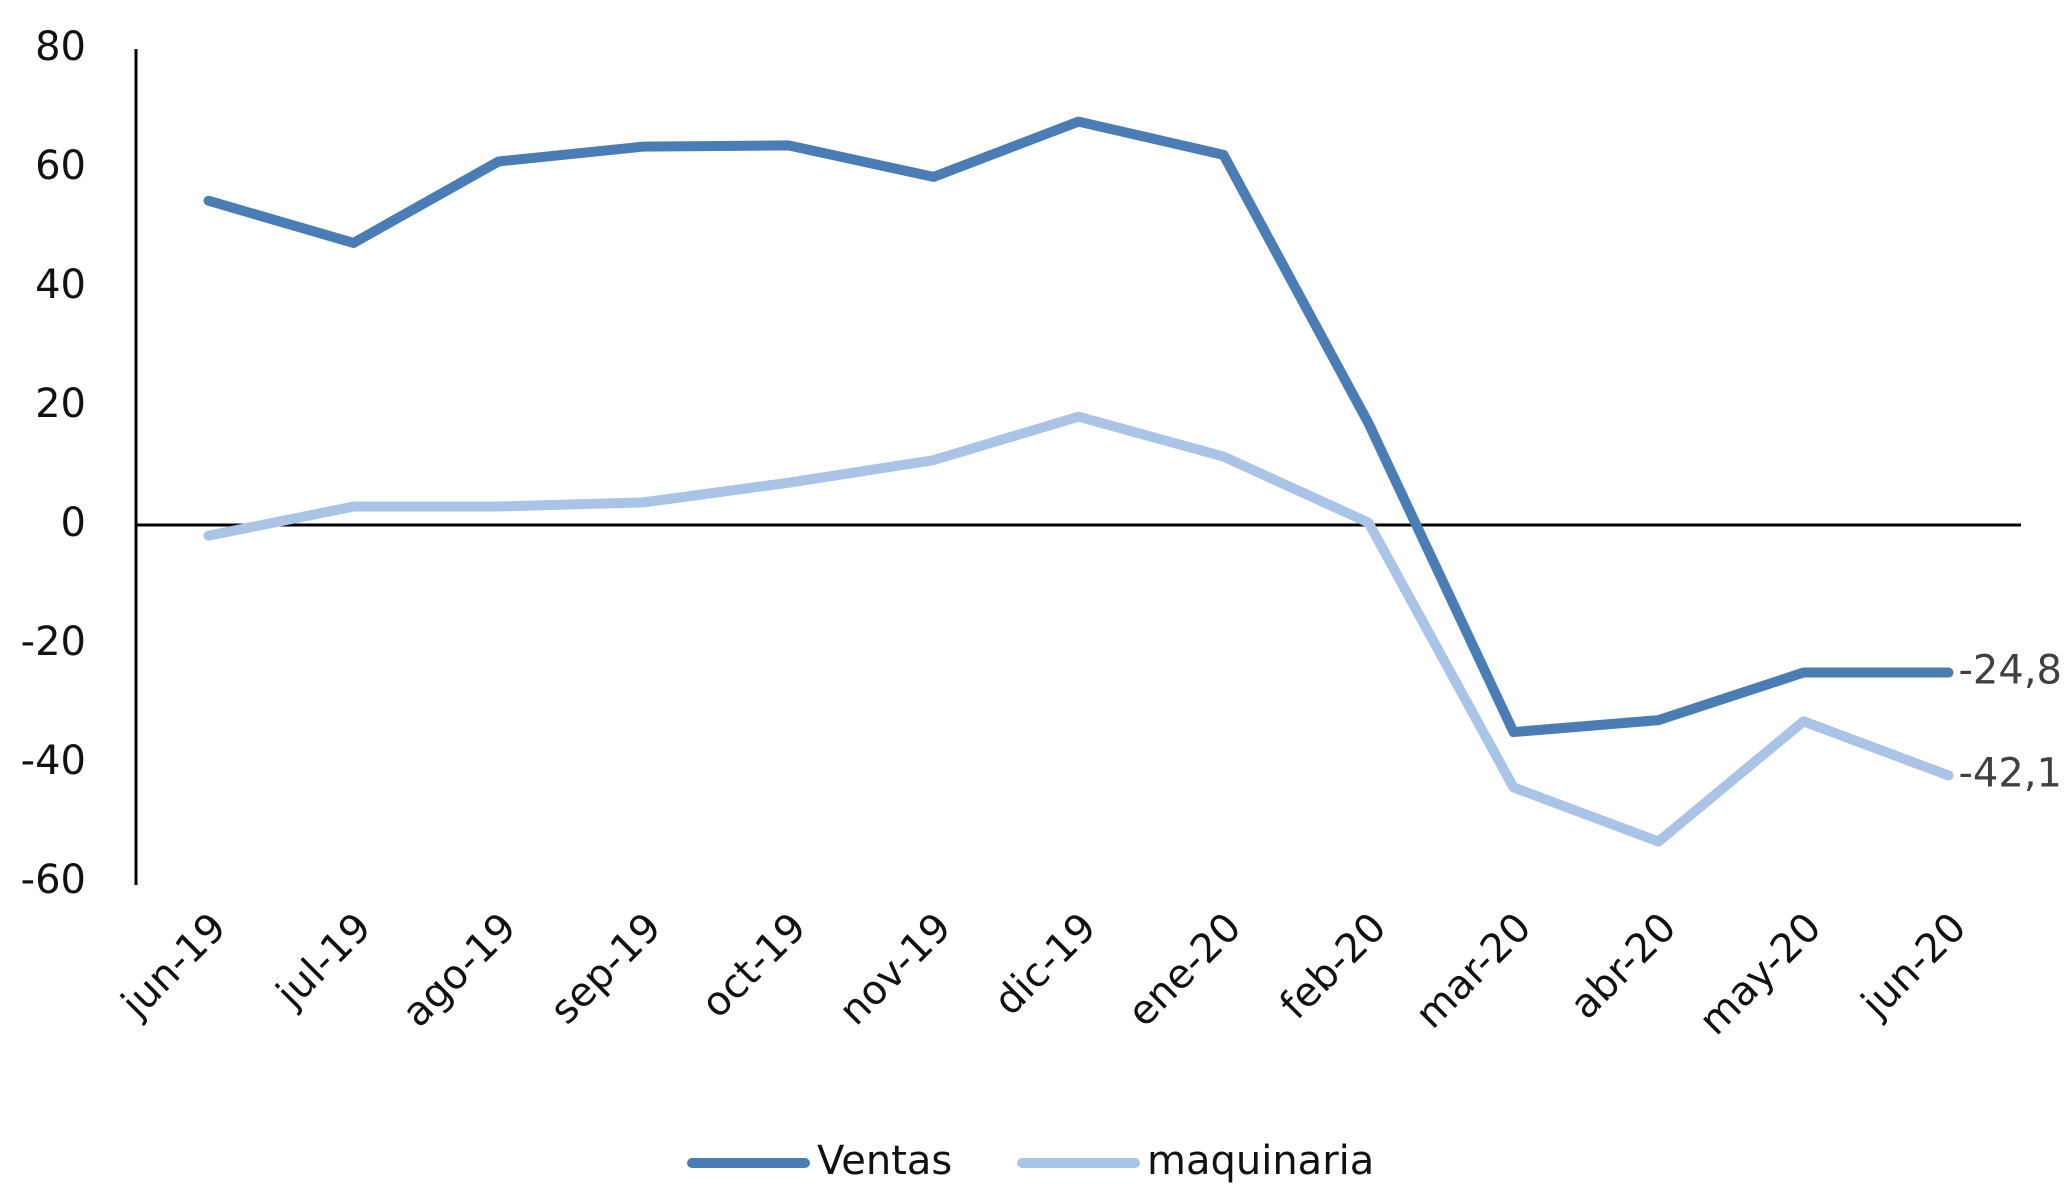 Image resolution: width=2068 pixels, height=1184 pixels. I want to click on x-tick-label: nov-19, so click(895, 969).